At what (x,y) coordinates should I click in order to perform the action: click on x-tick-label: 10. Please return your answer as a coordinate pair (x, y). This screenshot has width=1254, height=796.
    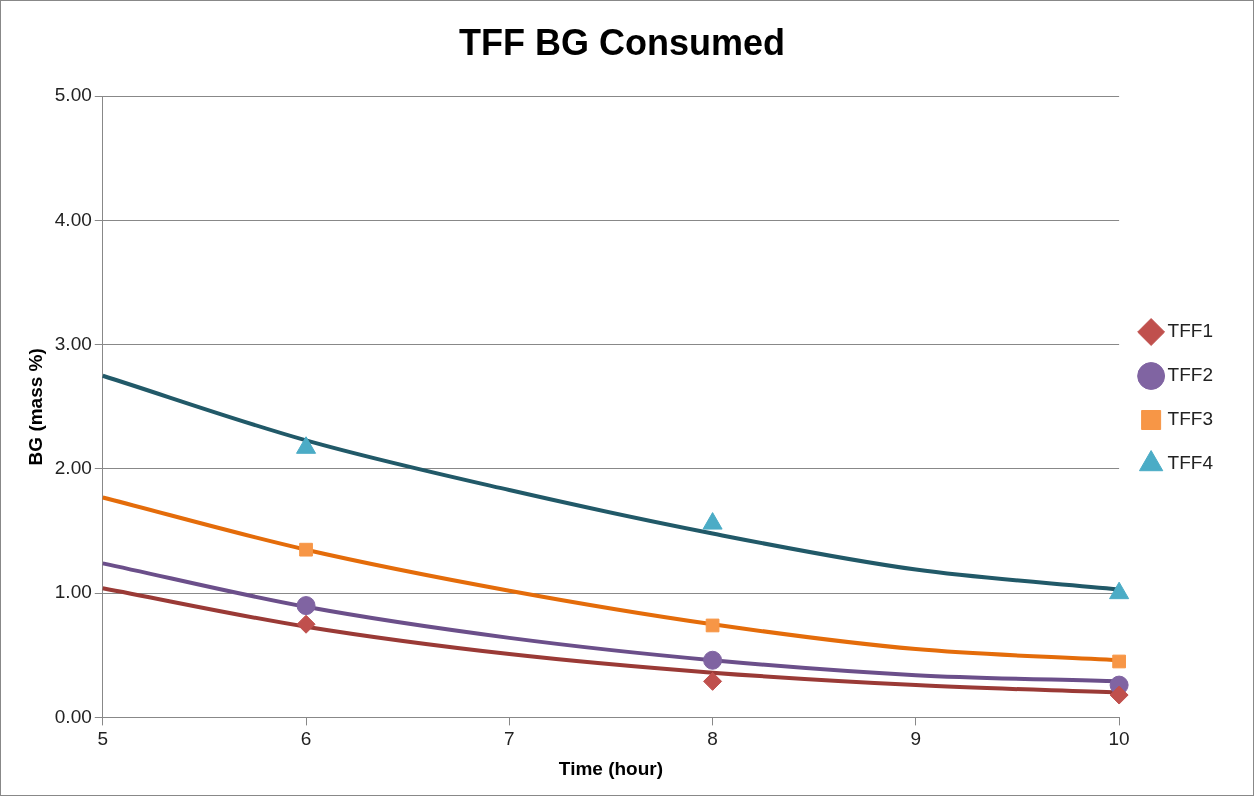
    Looking at the image, I should click on (1119, 739).